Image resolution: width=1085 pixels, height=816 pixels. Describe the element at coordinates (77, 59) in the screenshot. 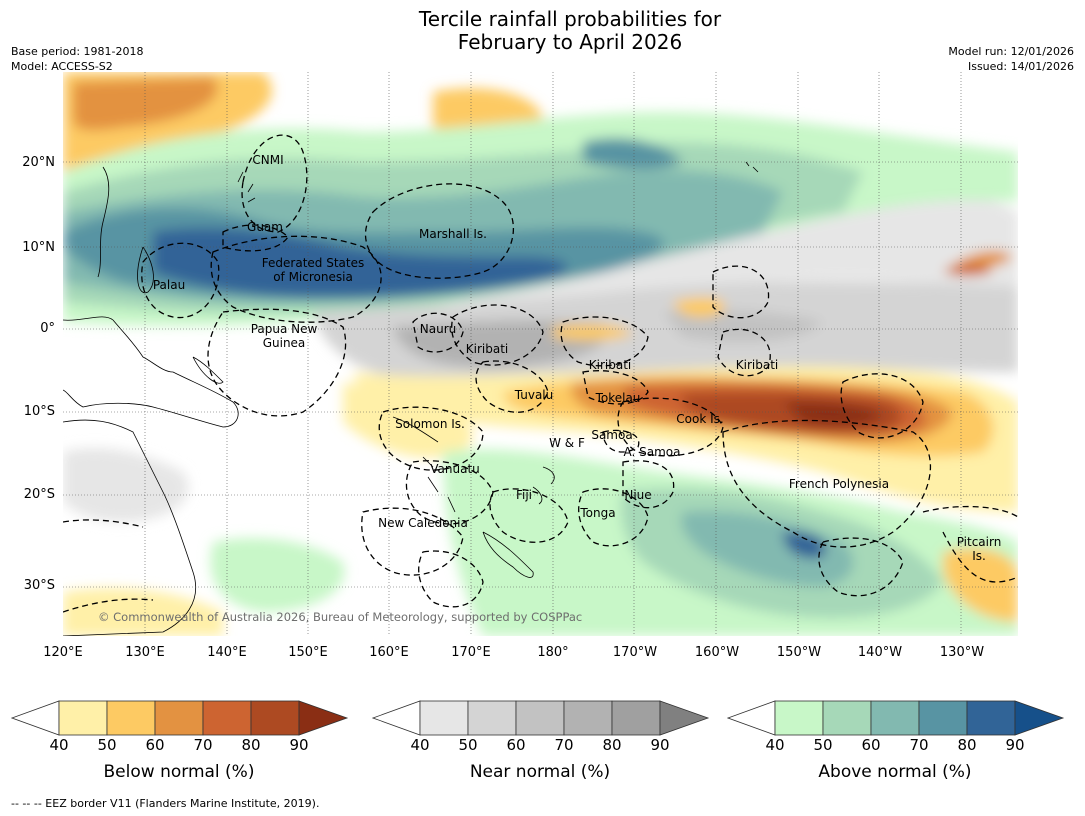

I see `meta-left: Base period: 1981-2018 Model: ACCESS-S2` at that location.